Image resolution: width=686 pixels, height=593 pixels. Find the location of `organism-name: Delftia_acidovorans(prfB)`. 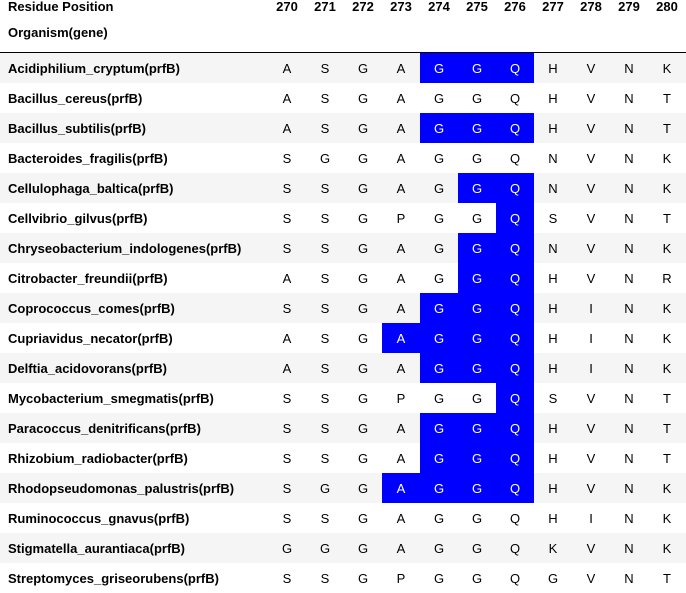

organism-name: Delftia_acidovorans(prfB) is located at coordinates (134, 368).